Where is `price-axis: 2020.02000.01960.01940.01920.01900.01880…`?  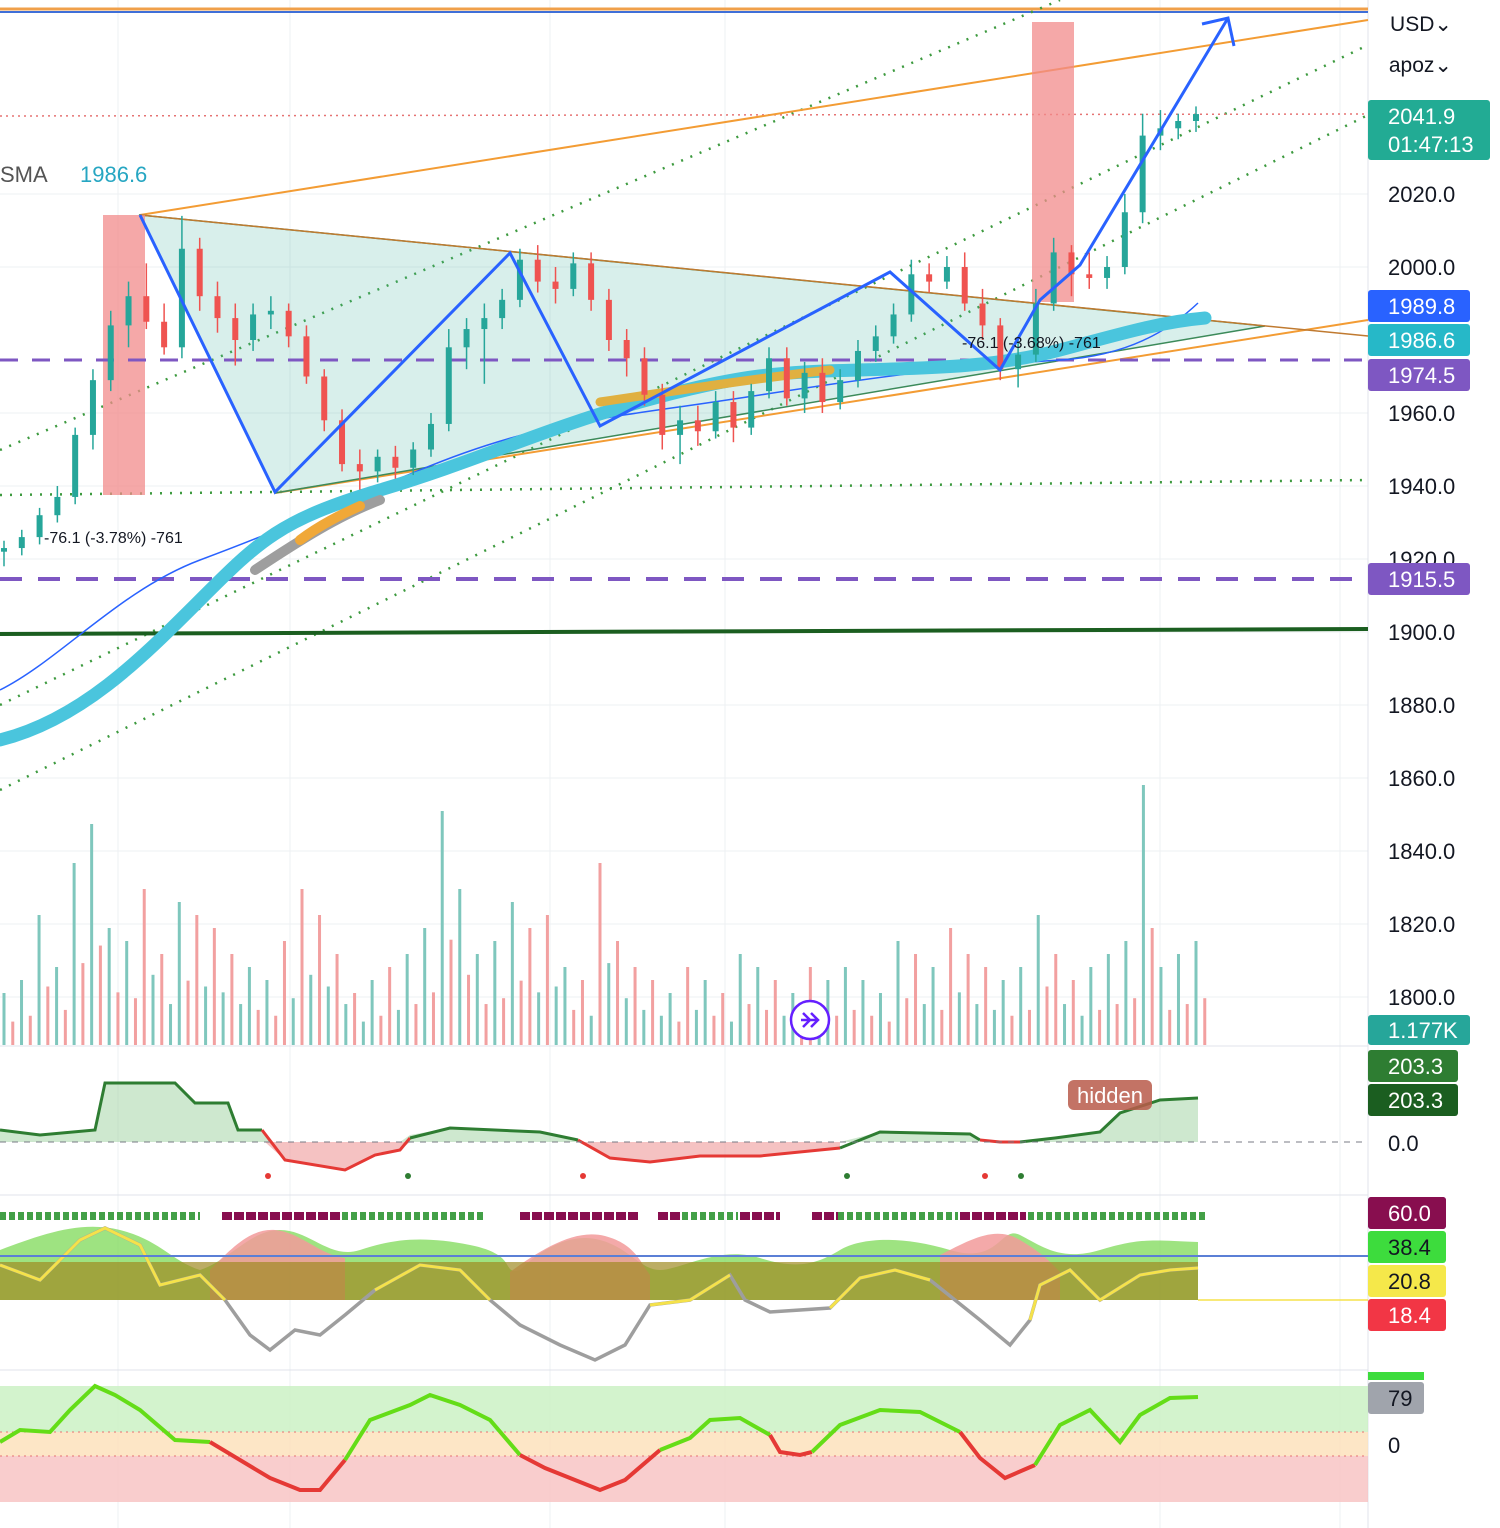 price-axis: 2020.02000.01960.01940.01920.01900.01880… is located at coordinates (1421, 596).